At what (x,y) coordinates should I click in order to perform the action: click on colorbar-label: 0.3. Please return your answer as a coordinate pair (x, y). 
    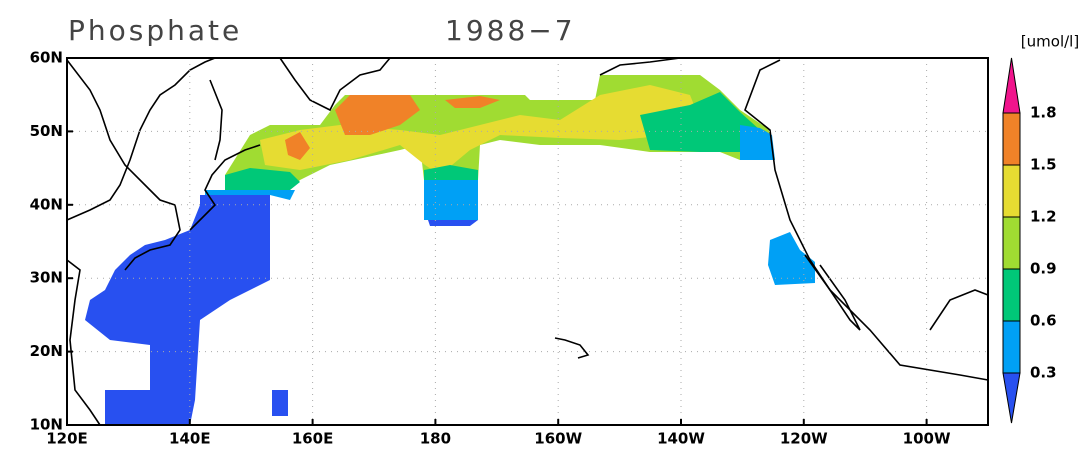
    Looking at the image, I should click on (1043, 373).